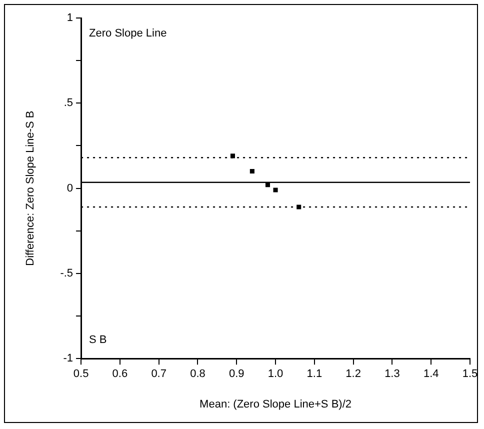 This screenshot has height=429, width=484. I want to click on x-tick-label: 0.9, so click(236, 374).